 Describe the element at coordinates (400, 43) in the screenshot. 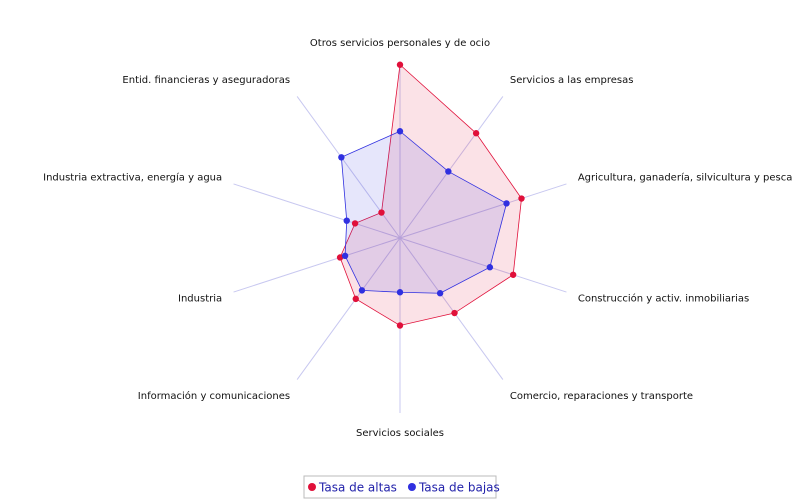

I see `axis-label: Otros servicios personales y de ocio` at that location.